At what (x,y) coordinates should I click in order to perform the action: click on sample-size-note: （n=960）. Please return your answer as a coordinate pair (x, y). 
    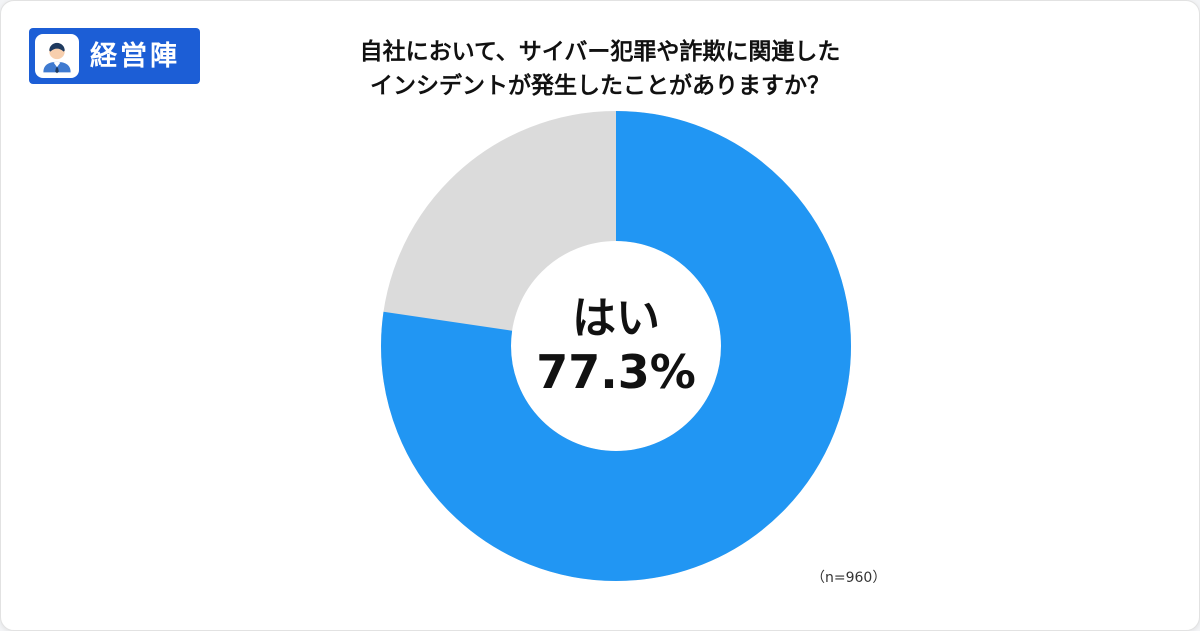
    Looking at the image, I should click on (849, 578).